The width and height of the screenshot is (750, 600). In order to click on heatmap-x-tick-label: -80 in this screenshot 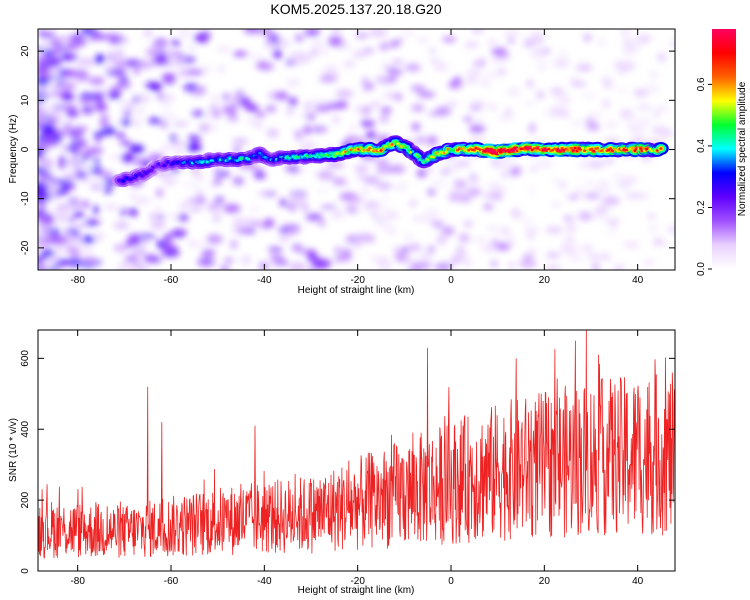, I will do `click(77, 280)`.